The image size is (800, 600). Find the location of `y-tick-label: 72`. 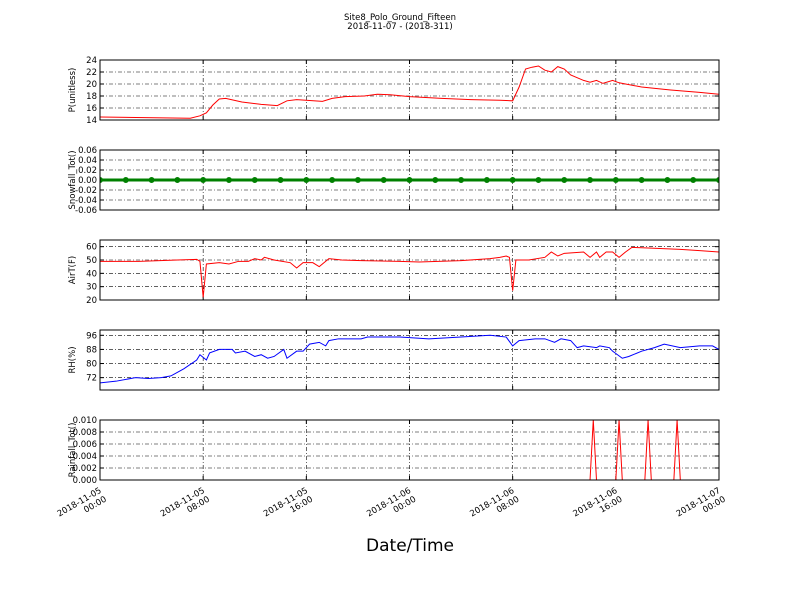

y-tick-label: 72 is located at coordinates (91, 379).